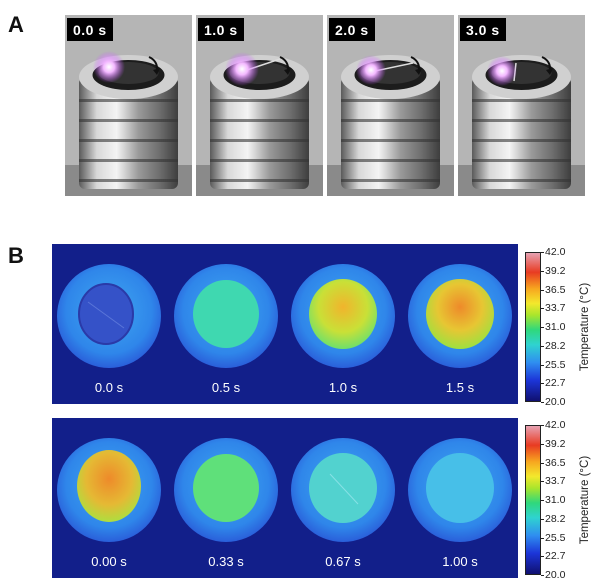 Image resolution: width=596 pixels, height=581 pixels. I want to click on panel-a-label: A, so click(16, 24).